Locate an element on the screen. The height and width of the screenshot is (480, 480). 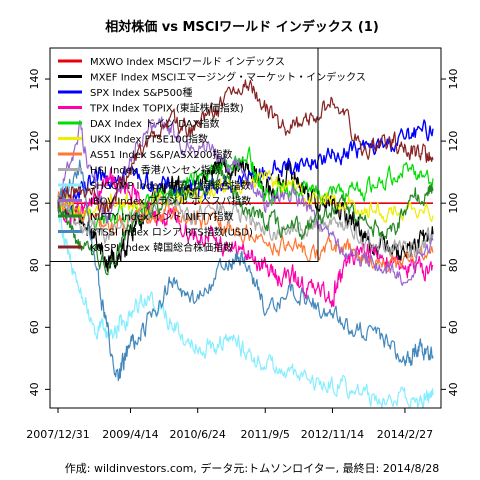
y-tick-label-left: 120 is located at coordinates (34, 141).